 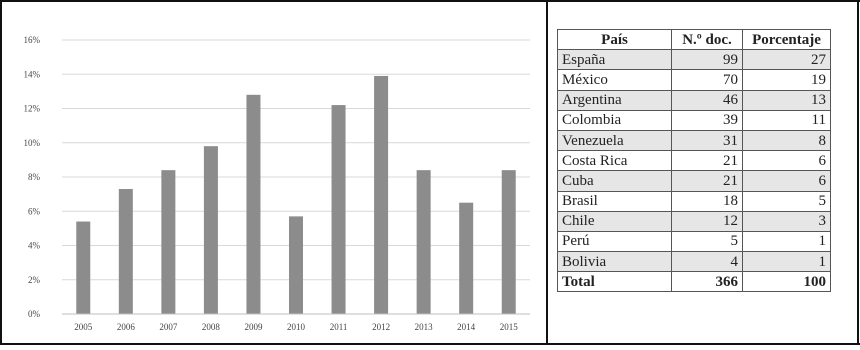 What do you see at coordinates (125, 251) in the screenshot?
I see `bar-2006` at bounding box center [125, 251].